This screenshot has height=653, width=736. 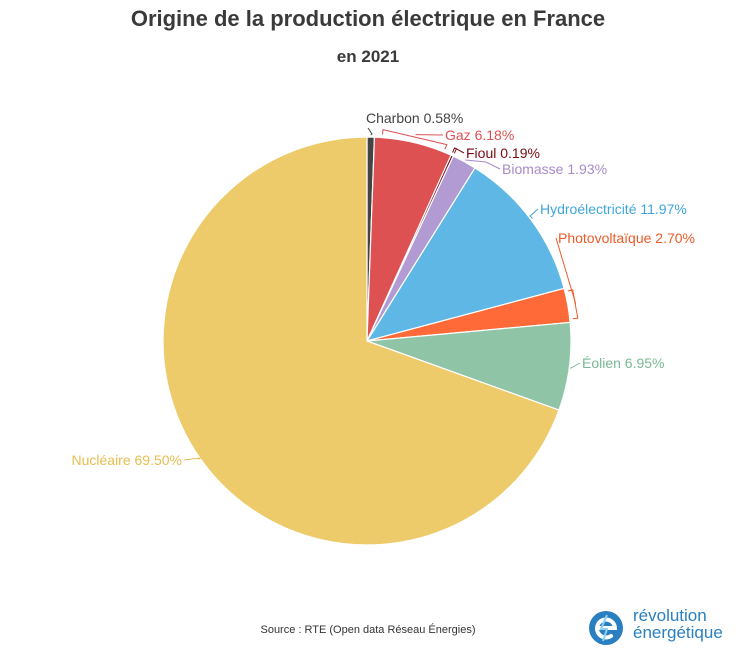 What do you see at coordinates (368, 56) in the screenshot?
I see `chart-subtitle: en 2021` at bounding box center [368, 56].